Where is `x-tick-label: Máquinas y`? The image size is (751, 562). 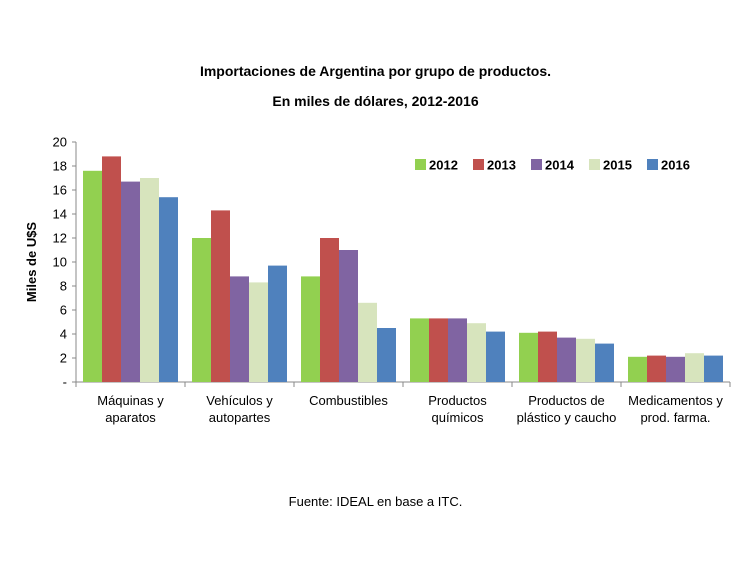
x-tick-label: Máquinas y is located at coordinates (130, 400).